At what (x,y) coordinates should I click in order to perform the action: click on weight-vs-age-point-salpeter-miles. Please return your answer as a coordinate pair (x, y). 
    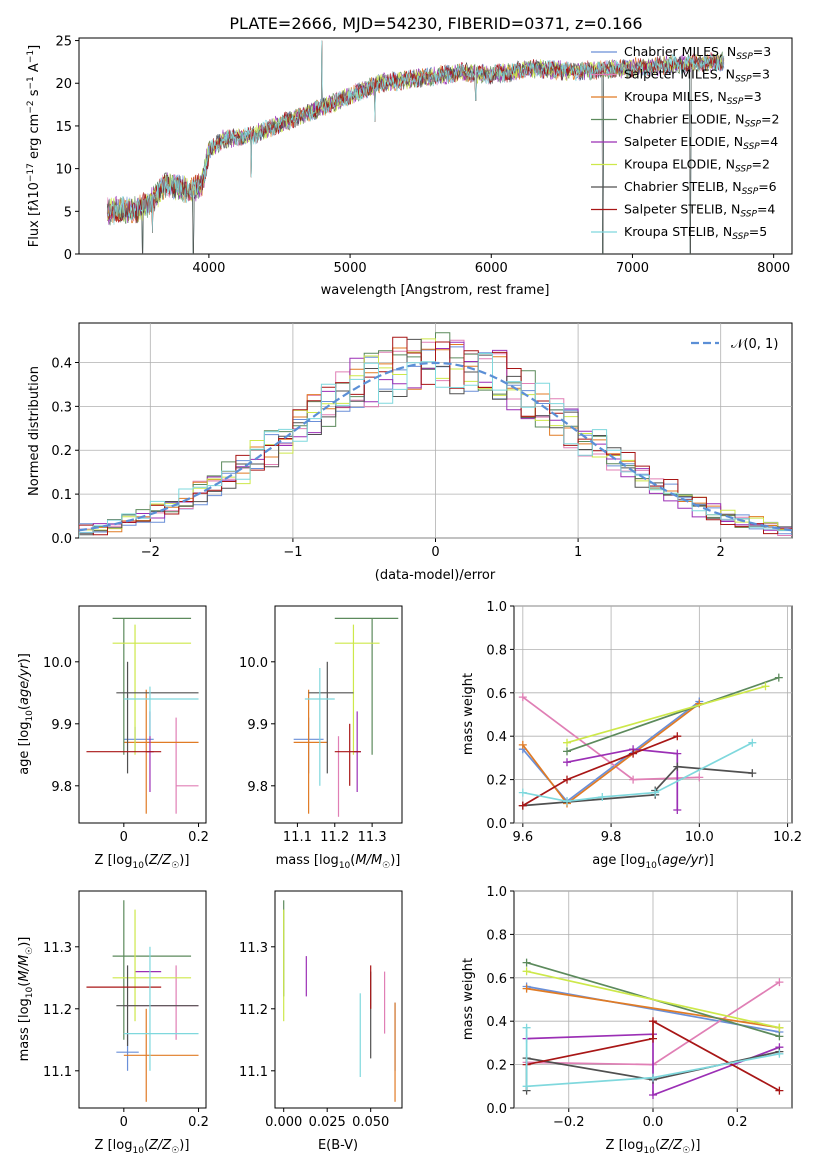
    Looking at the image, I should click on (633, 779).